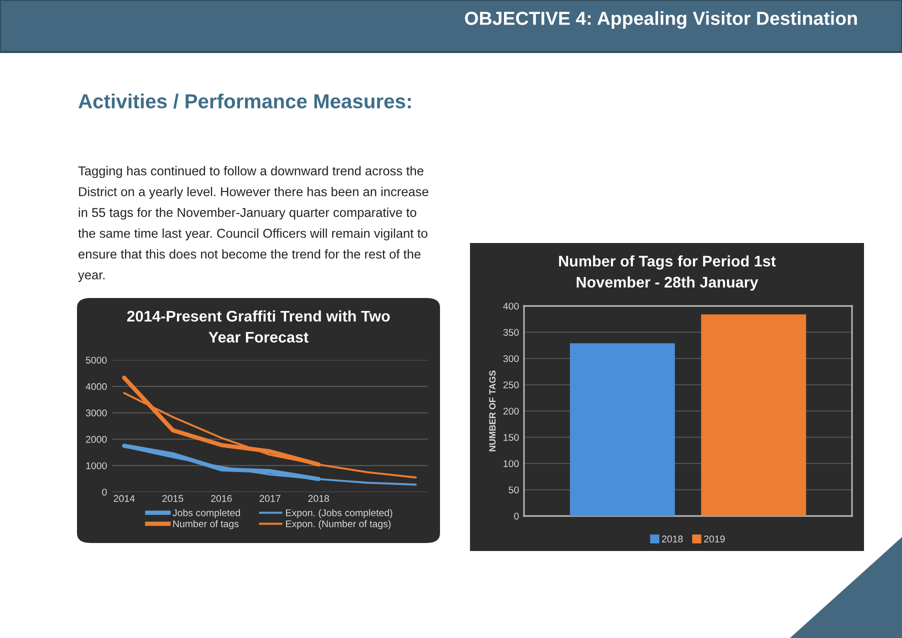 Image resolution: width=902 pixels, height=638 pixels. What do you see at coordinates (667, 273) in the screenshot?
I see `chart-title: Number of Tags for Period 1st November - 28th January` at bounding box center [667, 273].